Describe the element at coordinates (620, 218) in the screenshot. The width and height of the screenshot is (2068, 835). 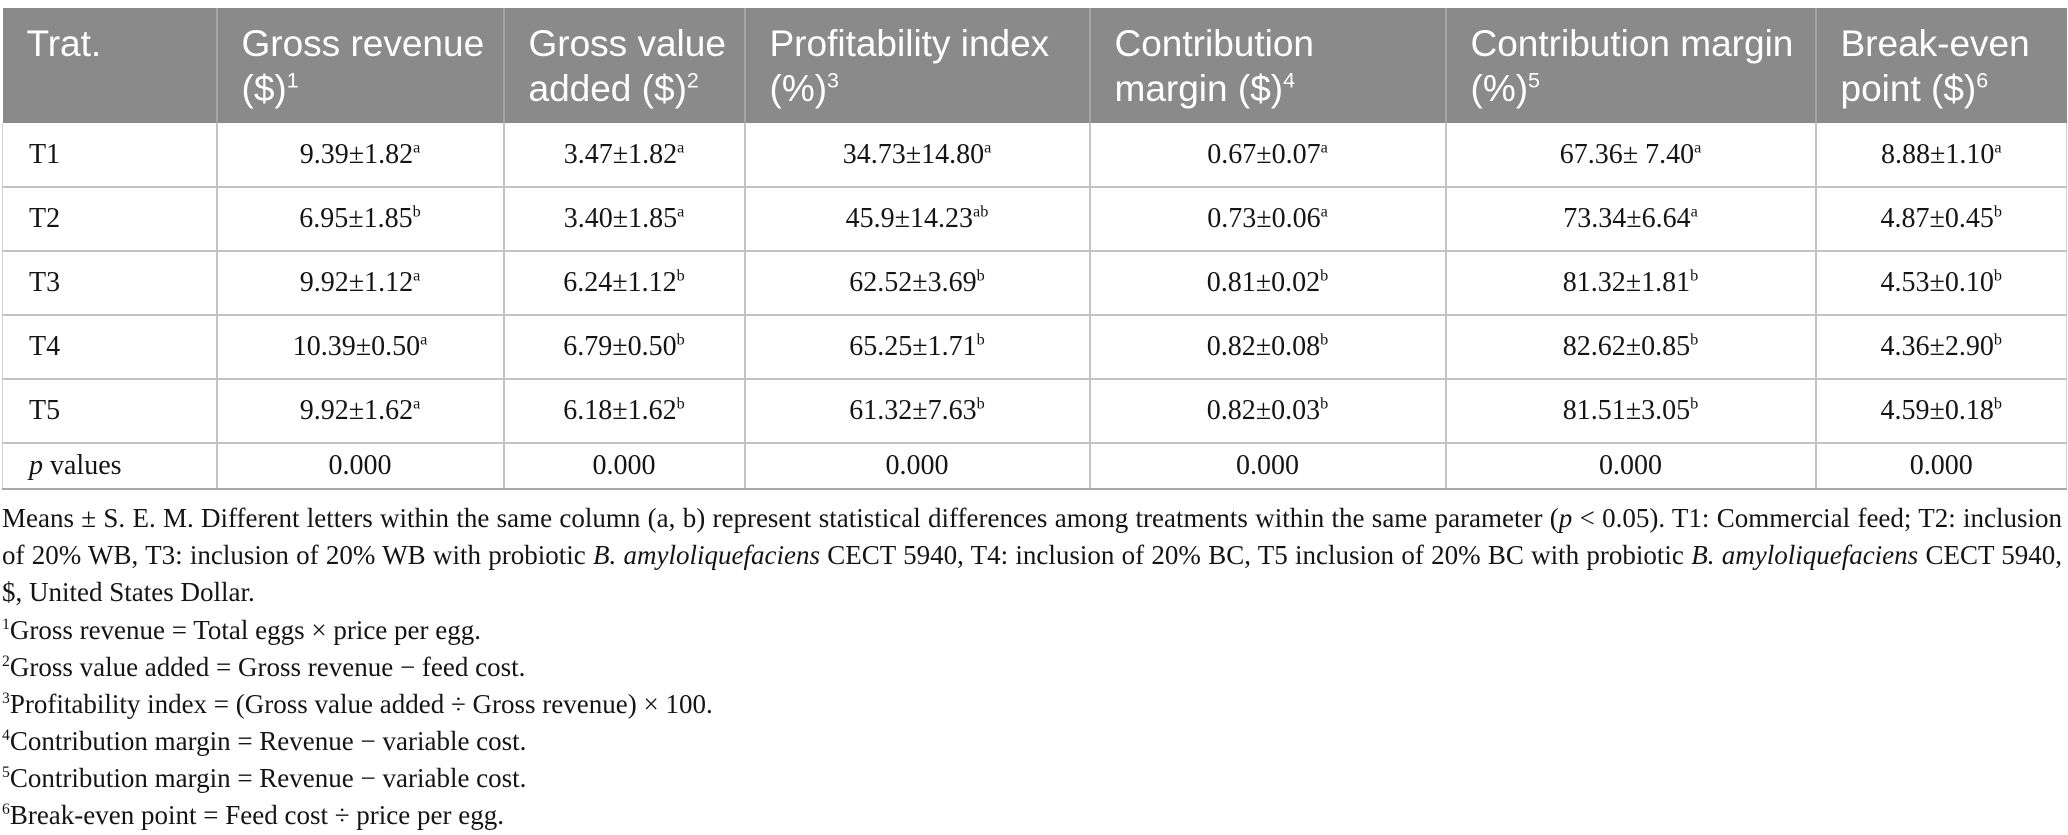
I see `cell-value: 3.40±1.85` at that location.